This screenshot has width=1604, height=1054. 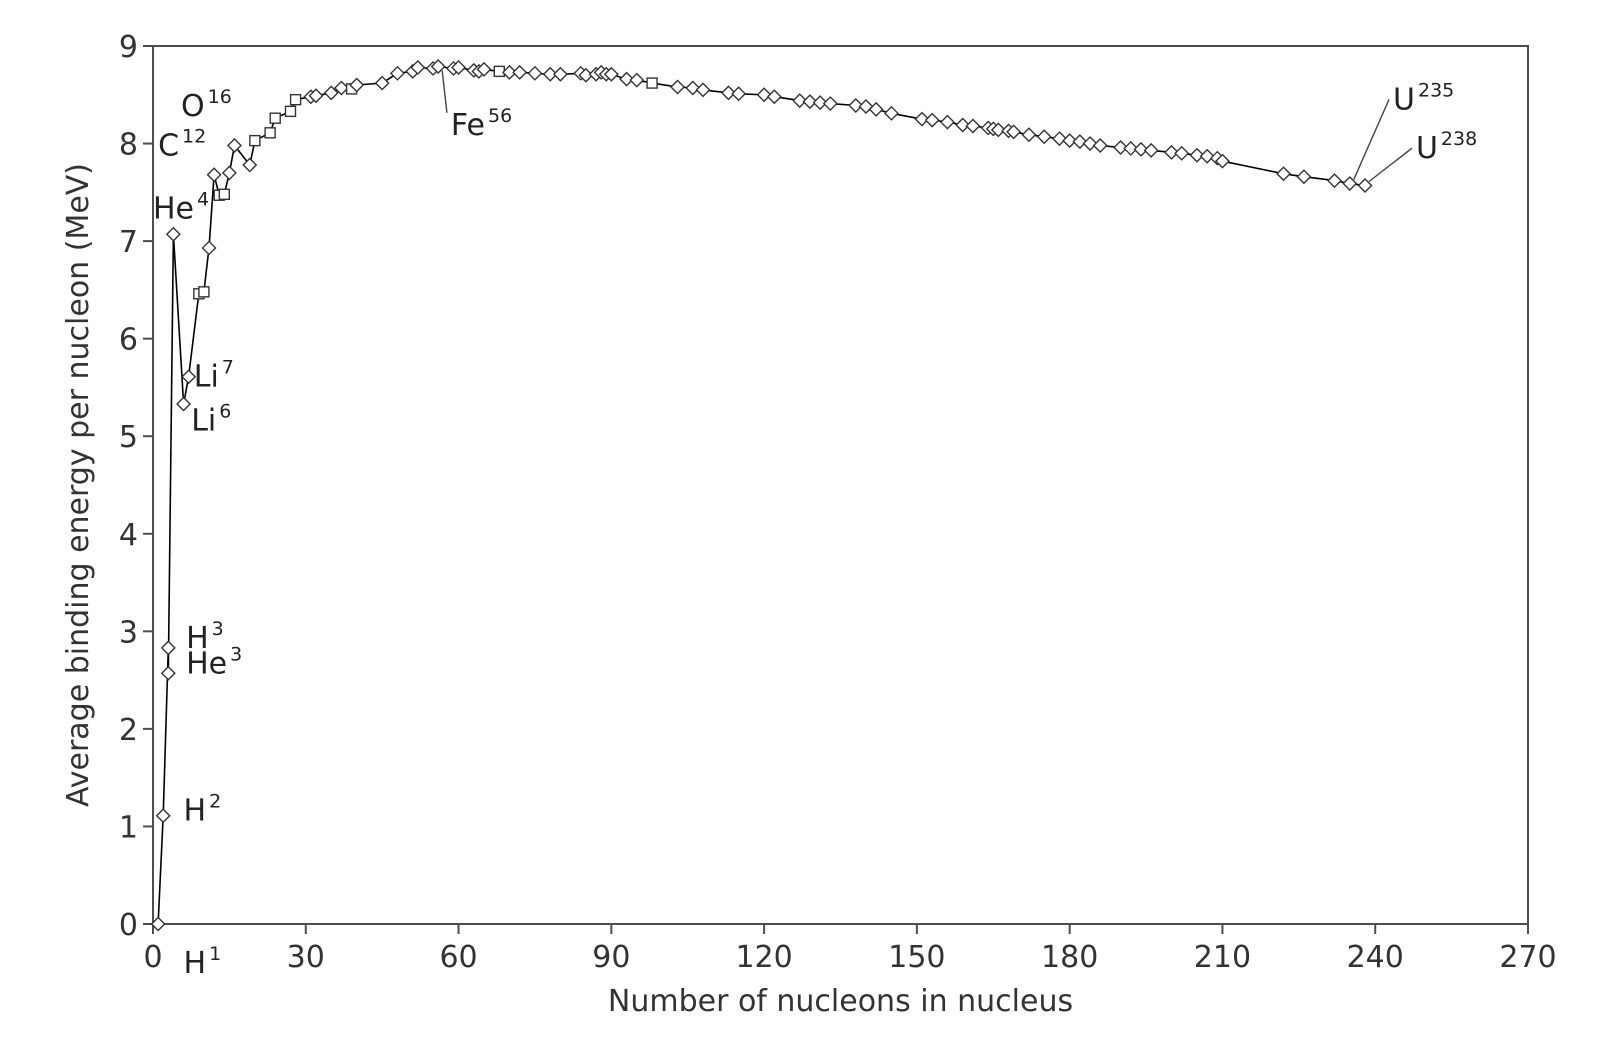 What do you see at coordinates (128, 827) in the screenshot?
I see `y-tick-label: 1` at bounding box center [128, 827].